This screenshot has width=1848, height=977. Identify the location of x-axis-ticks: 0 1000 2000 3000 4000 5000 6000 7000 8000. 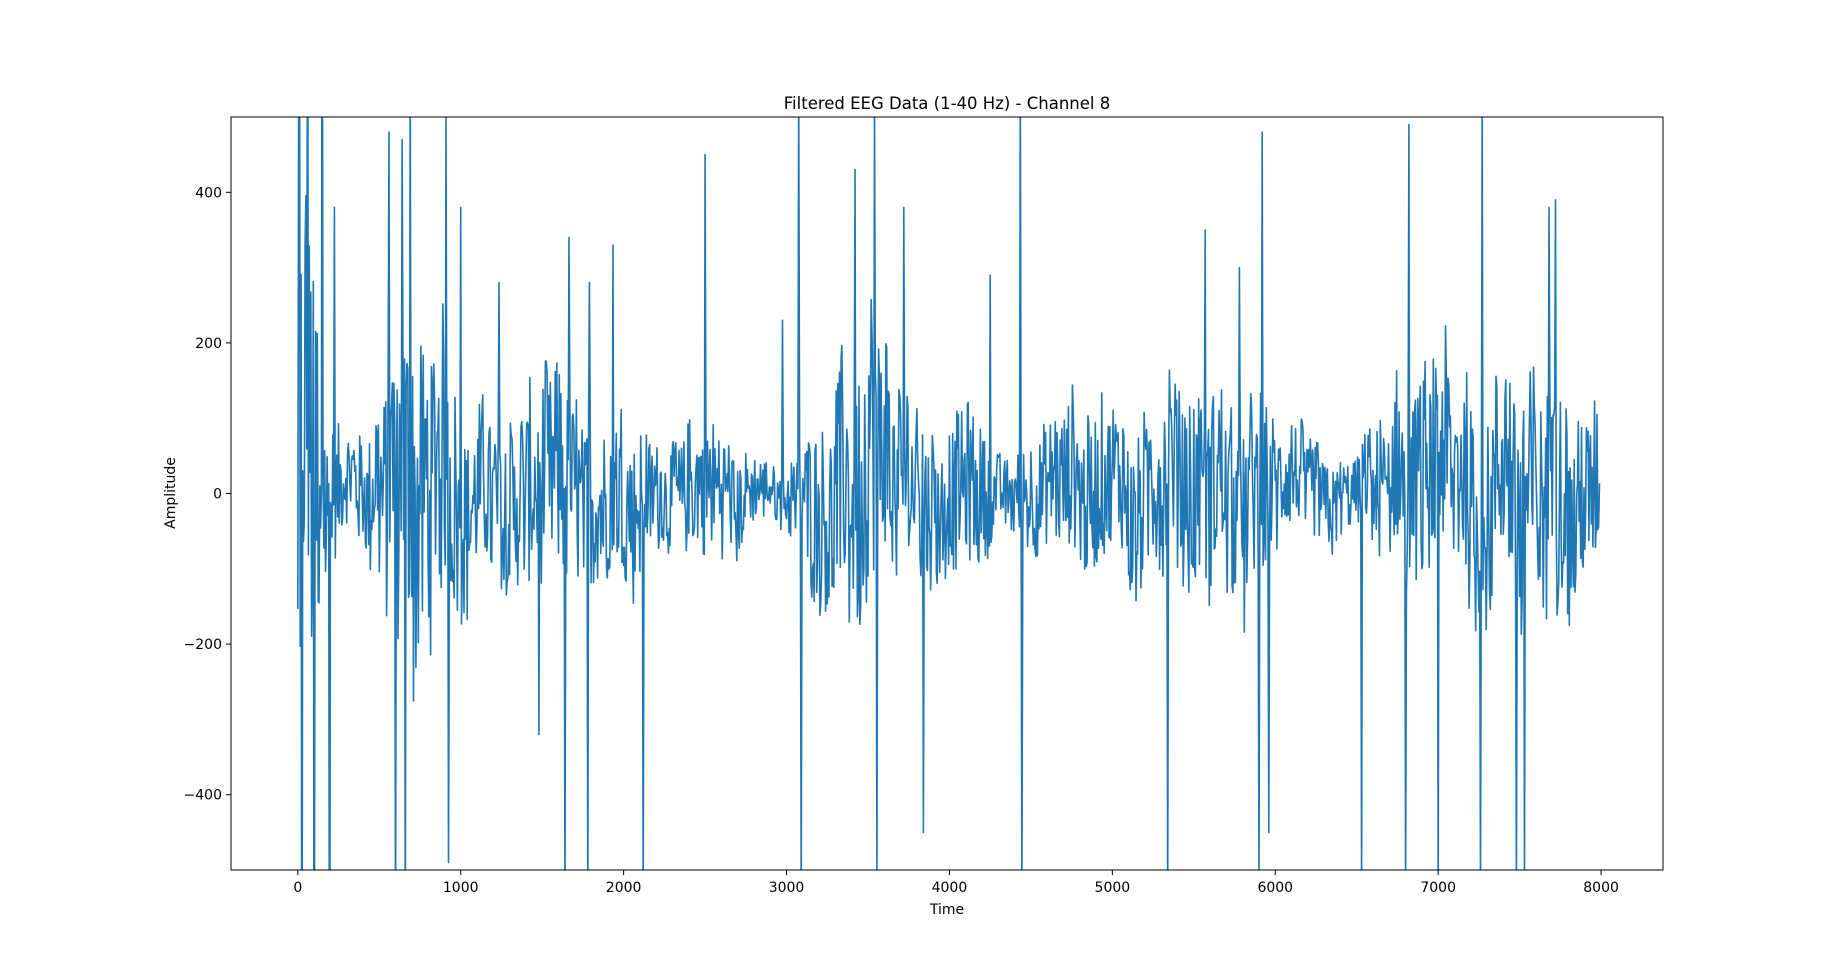
(956, 883).